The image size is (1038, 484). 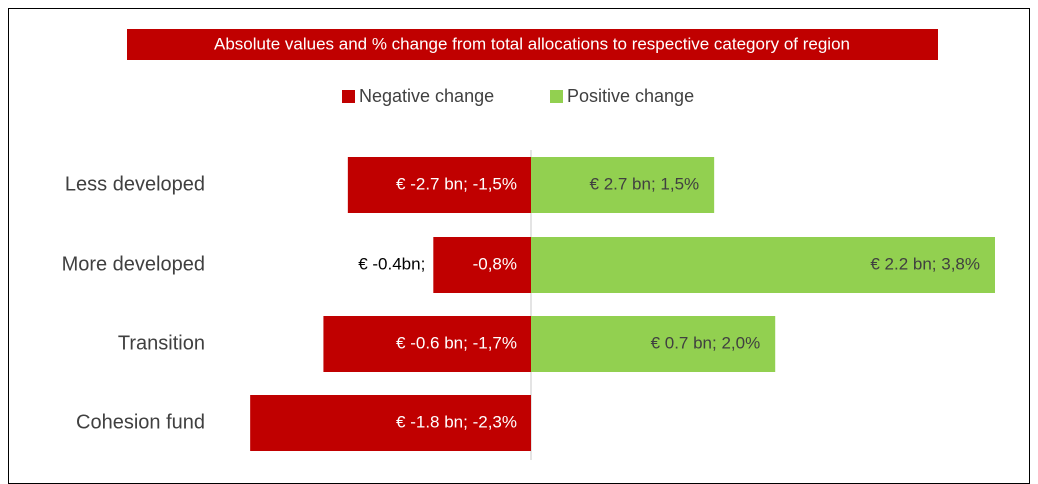 What do you see at coordinates (161, 343) in the screenshot?
I see `category-label: Transition` at bounding box center [161, 343].